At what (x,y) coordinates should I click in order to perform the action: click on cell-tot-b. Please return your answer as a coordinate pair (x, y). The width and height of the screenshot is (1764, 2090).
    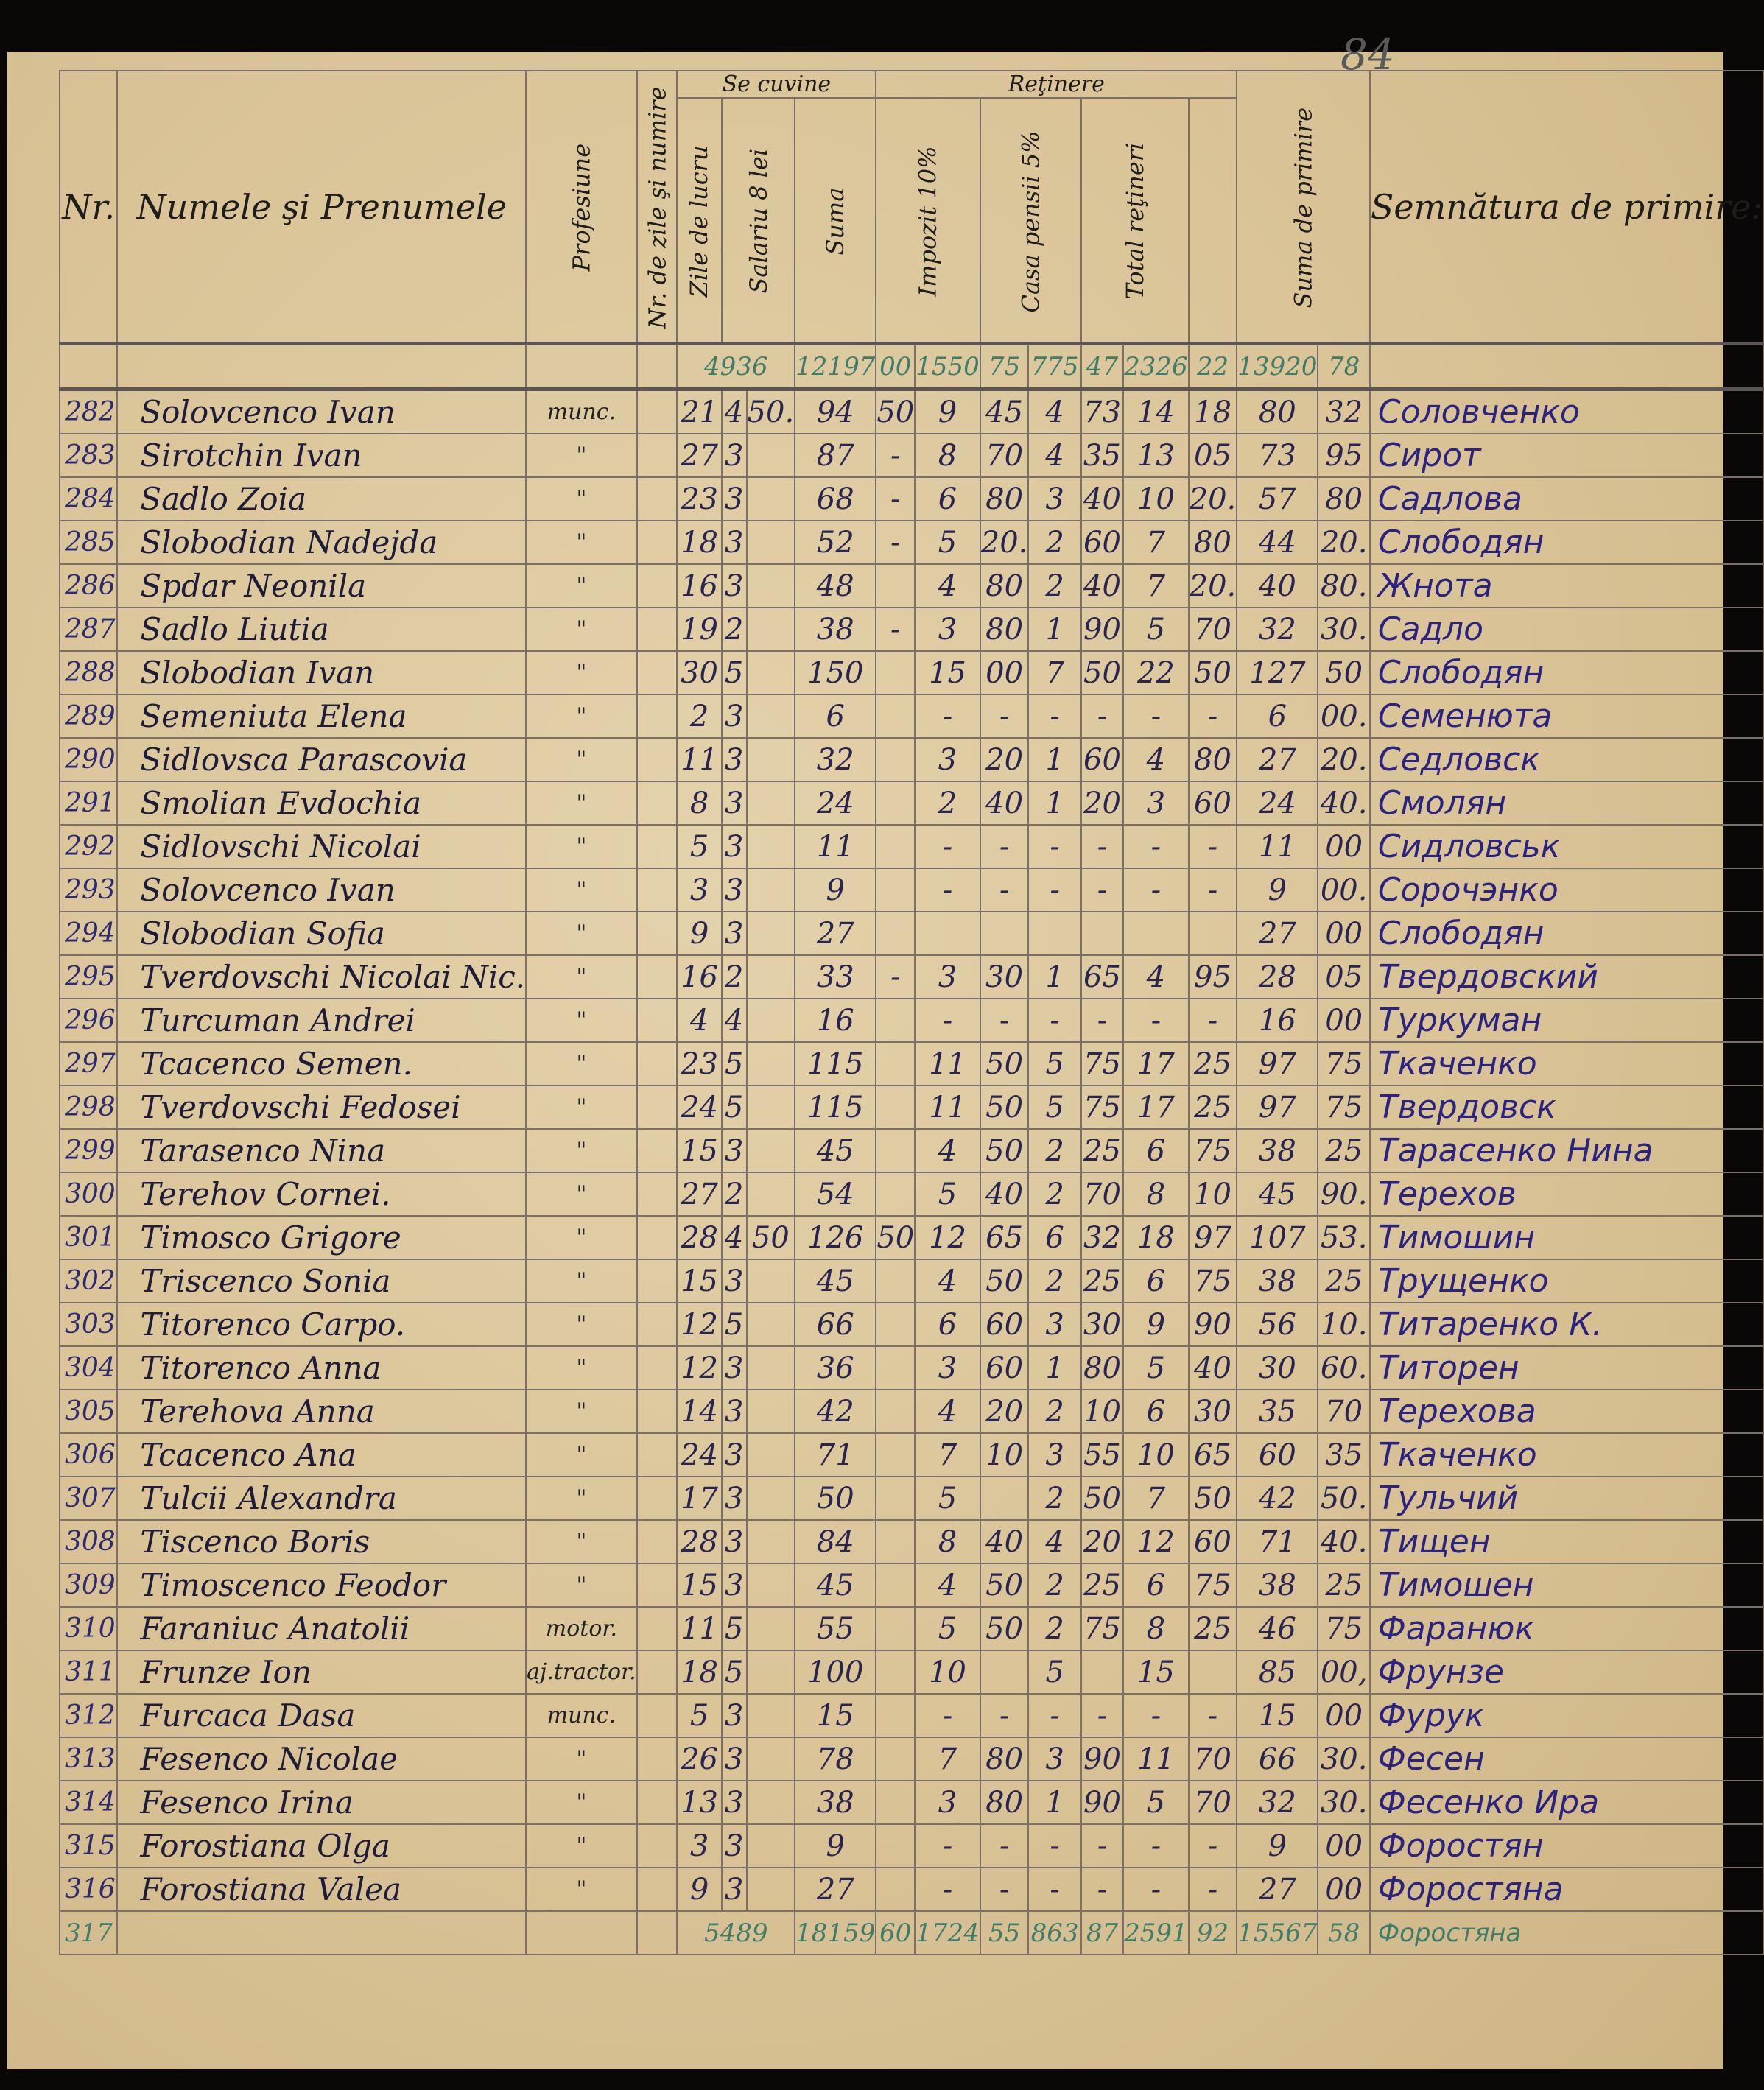
    Looking at the image, I should click on (1212, 933).